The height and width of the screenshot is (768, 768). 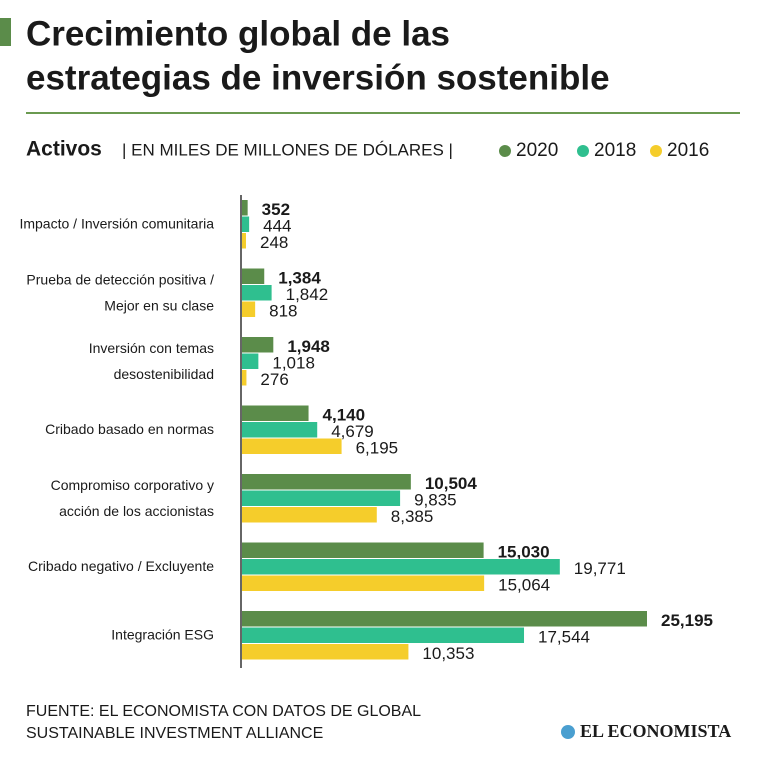 I want to click on category-label: Integración ESG, so click(x=162, y=634).